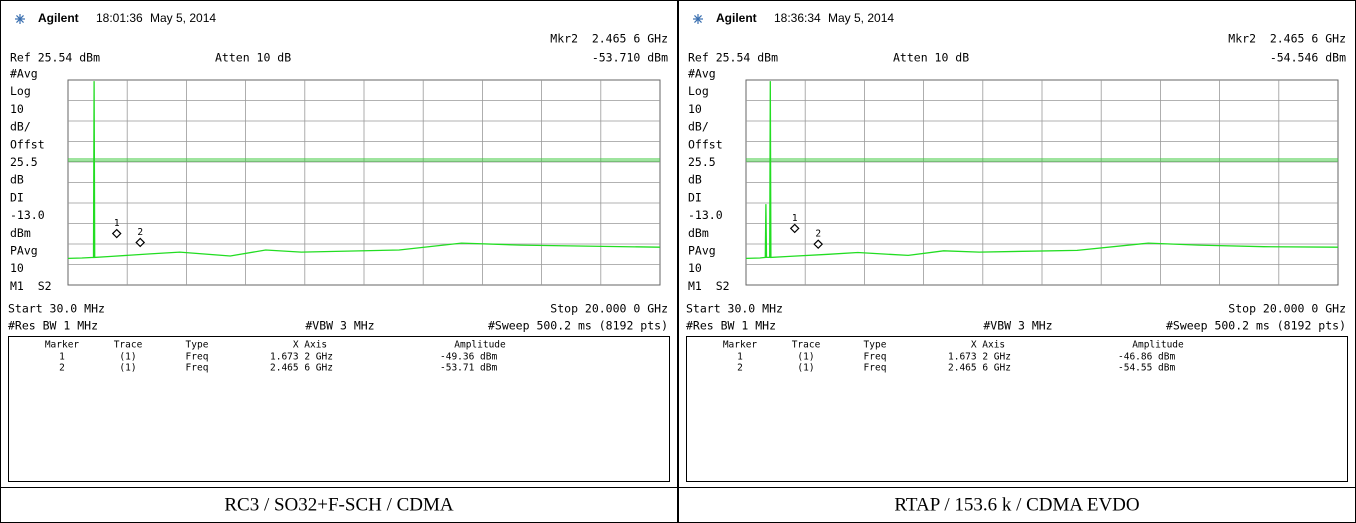 This screenshot has width=1356, height=523. Describe the element at coordinates (797, 18) in the screenshot. I see `time: 18:36:34` at that location.